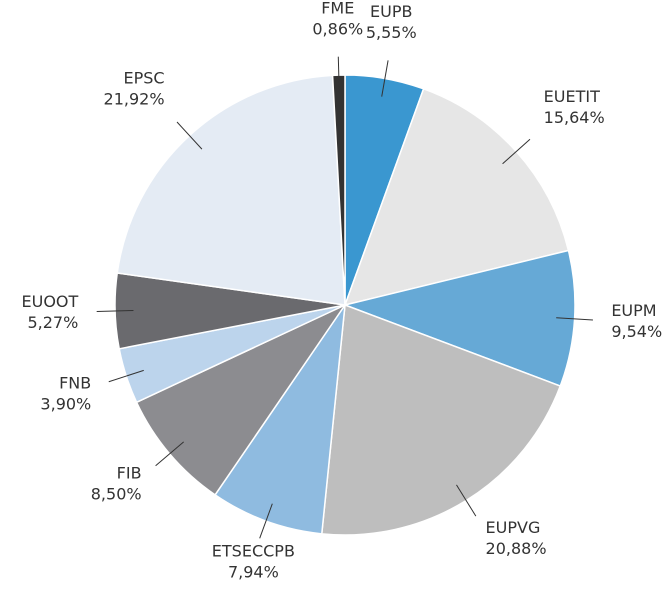 Image resolution: width=672 pixels, height=592 pixels. Describe the element at coordinates (253, 561) in the screenshot. I see `slice-label: ETSECCPB 7,94%` at that location.